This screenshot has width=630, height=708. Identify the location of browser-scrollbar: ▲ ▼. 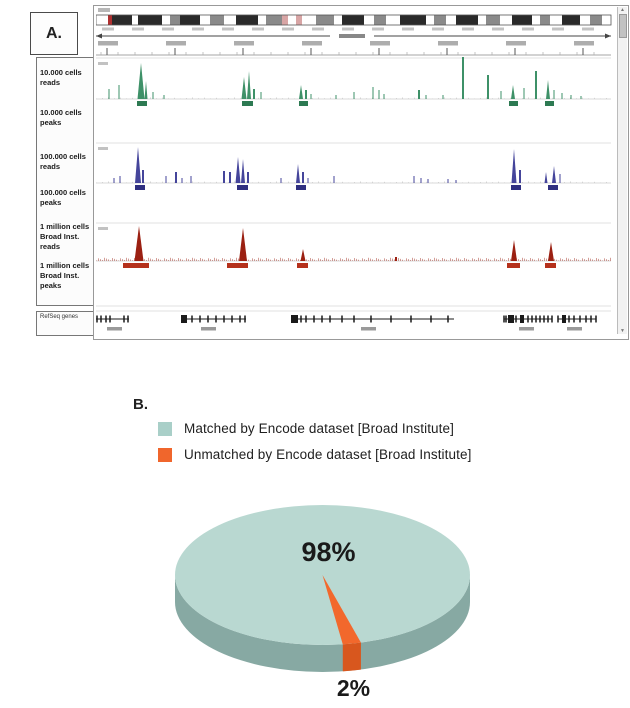
(622, 170).